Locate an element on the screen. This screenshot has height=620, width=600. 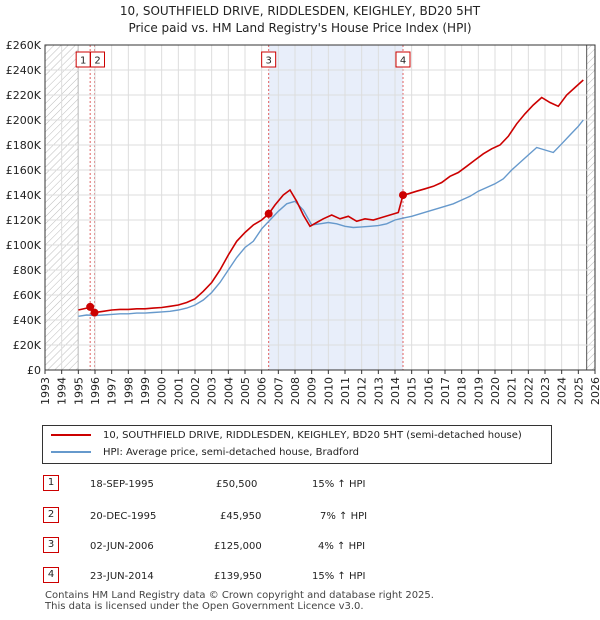
x-tick-label: 2005 is located at coordinates (245, 391).